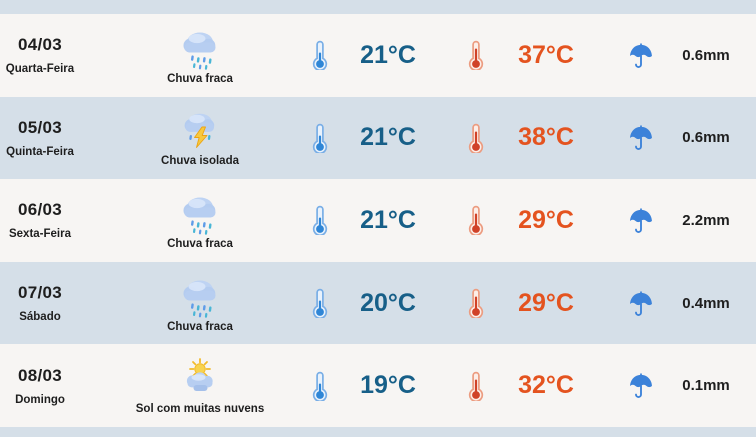  I want to click on date-block: 06/03 Sexta-Feira, so click(40, 220).